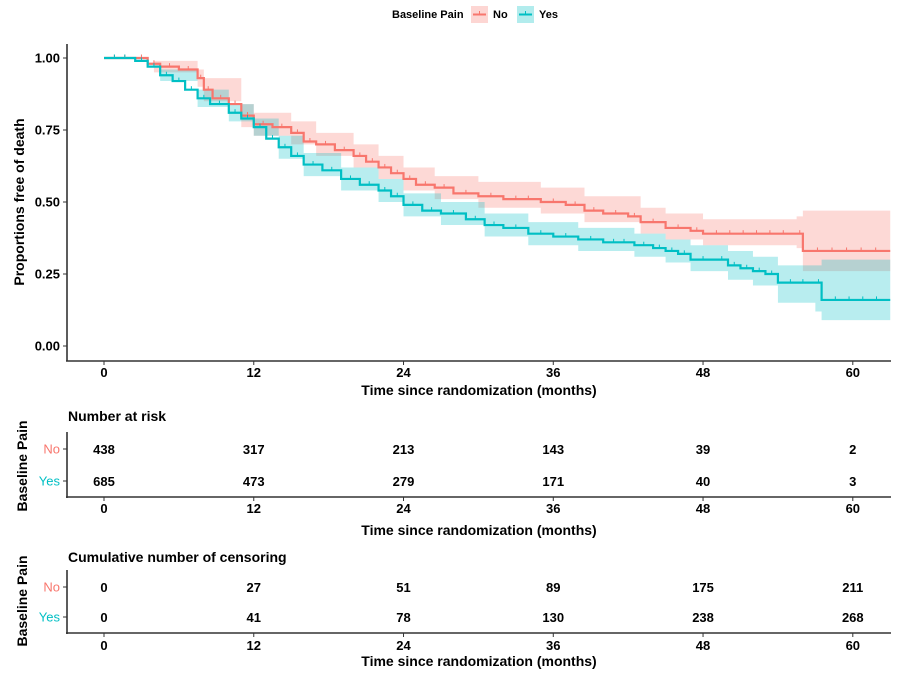 The width and height of the screenshot is (906, 675). Describe the element at coordinates (104, 449) in the screenshot. I see `table-cell: 438` at that location.